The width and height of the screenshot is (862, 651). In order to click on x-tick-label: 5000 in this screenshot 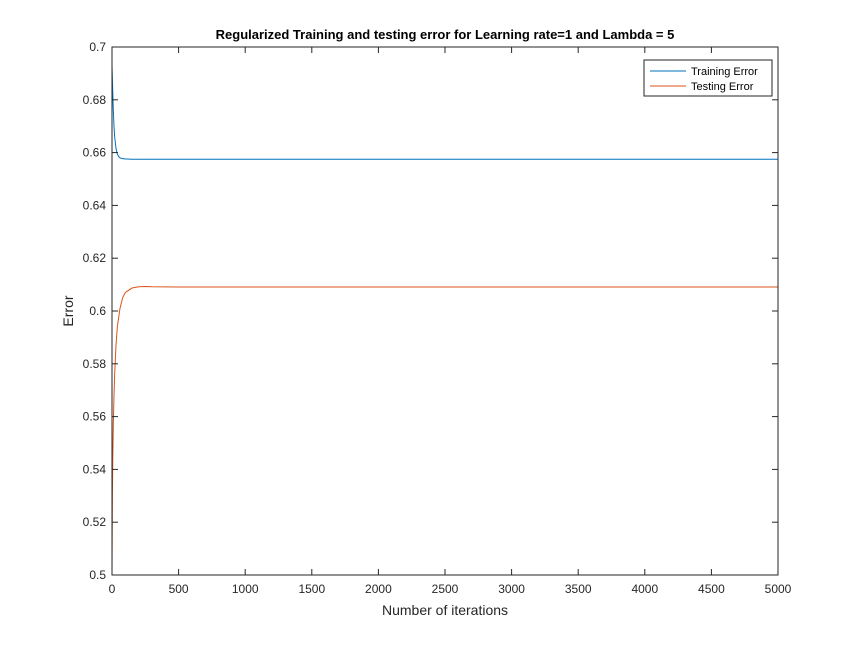, I will do `click(778, 589)`.